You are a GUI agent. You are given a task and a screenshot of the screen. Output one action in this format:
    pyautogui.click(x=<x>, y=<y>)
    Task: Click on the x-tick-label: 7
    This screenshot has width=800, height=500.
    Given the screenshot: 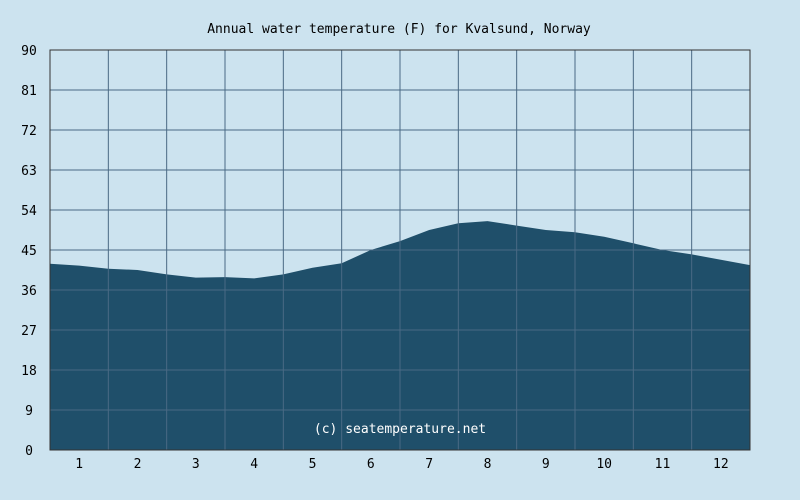 What is the action you would take?
    pyautogui.click(x=429, y=464)
    